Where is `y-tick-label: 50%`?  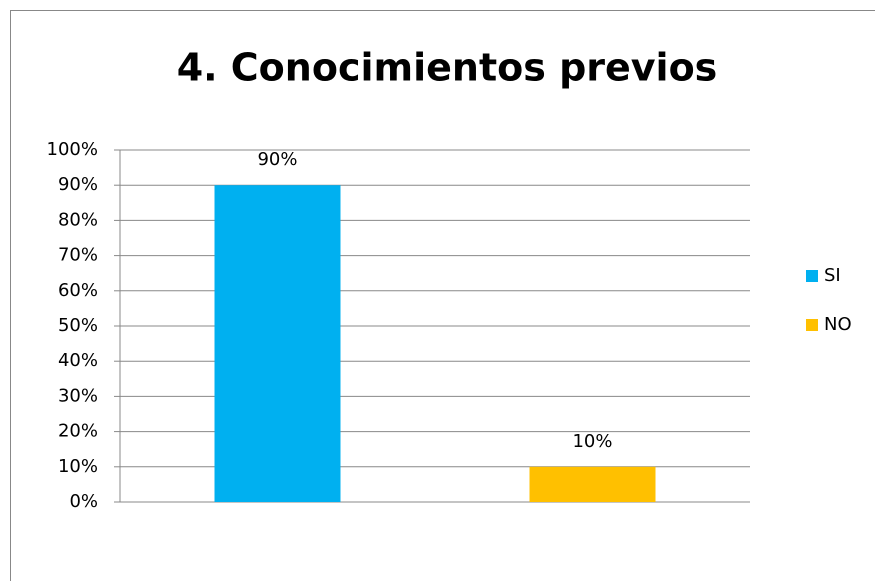
y-tick-label: 50% is located at coordinates (78, 325).